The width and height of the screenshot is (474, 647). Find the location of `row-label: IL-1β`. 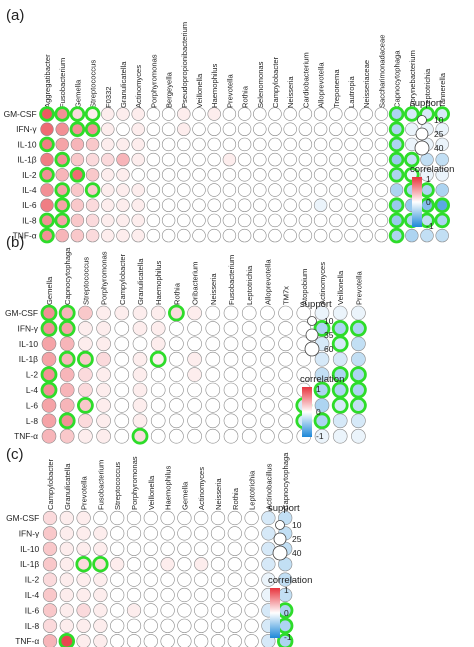

row-label: IL-1β is located at coordinates (29, 564).